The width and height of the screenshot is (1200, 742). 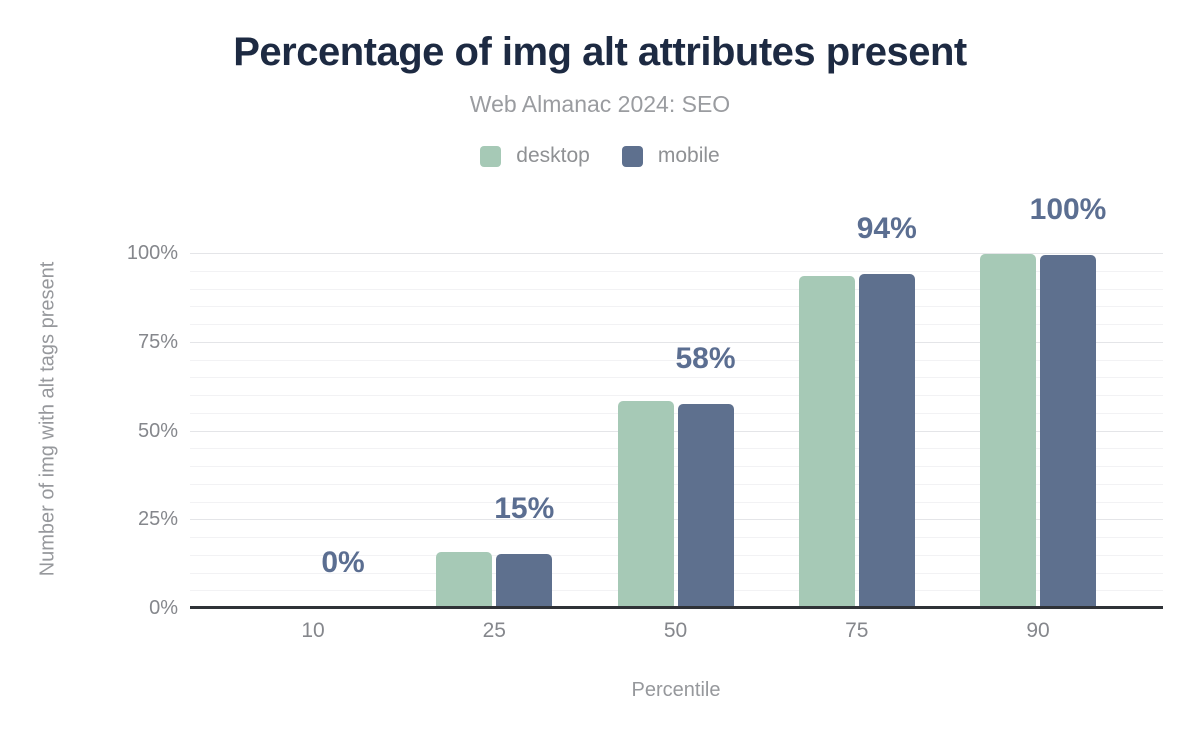 What do you see at coordinates (464, 580) in the screenshot?
I see `bar-desktop-p25` at bounding box center [464, 580].